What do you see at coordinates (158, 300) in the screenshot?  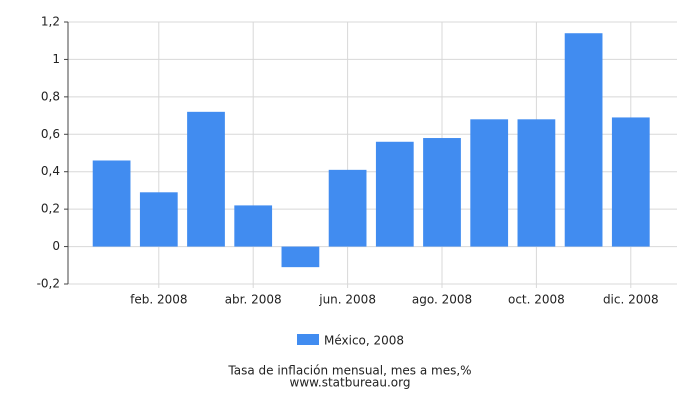 I see `x-tick-label: feb. 2008` at bounding box center [158, 300].